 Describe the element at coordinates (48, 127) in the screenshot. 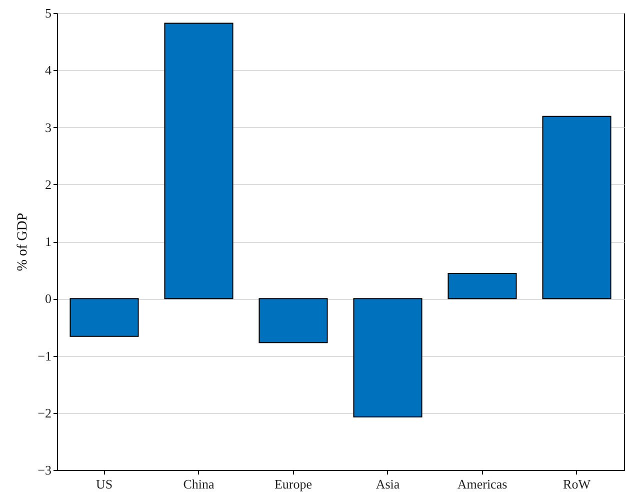

I see `y-tick-label: 3` at that location.